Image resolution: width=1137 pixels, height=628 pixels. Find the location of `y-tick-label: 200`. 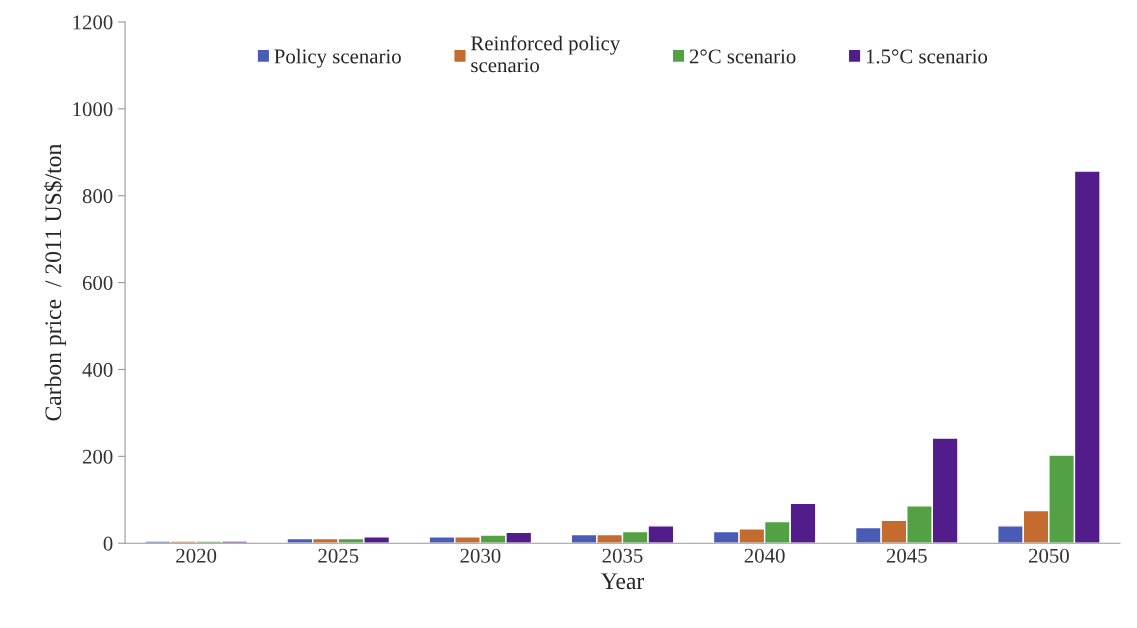

y-tick-label: 200 is located at coordinates (97, 456).